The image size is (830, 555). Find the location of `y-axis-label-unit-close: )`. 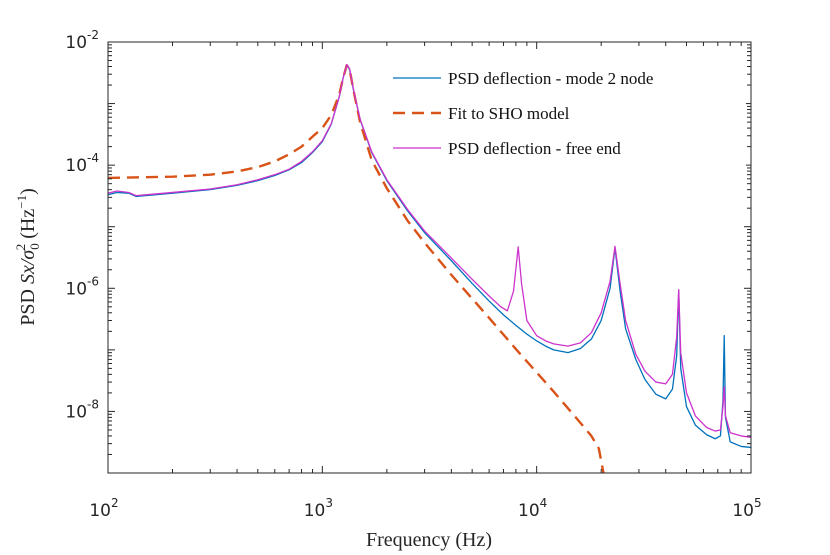

y-axis-label-unit-close: ) is located at coordinates (28, 191).